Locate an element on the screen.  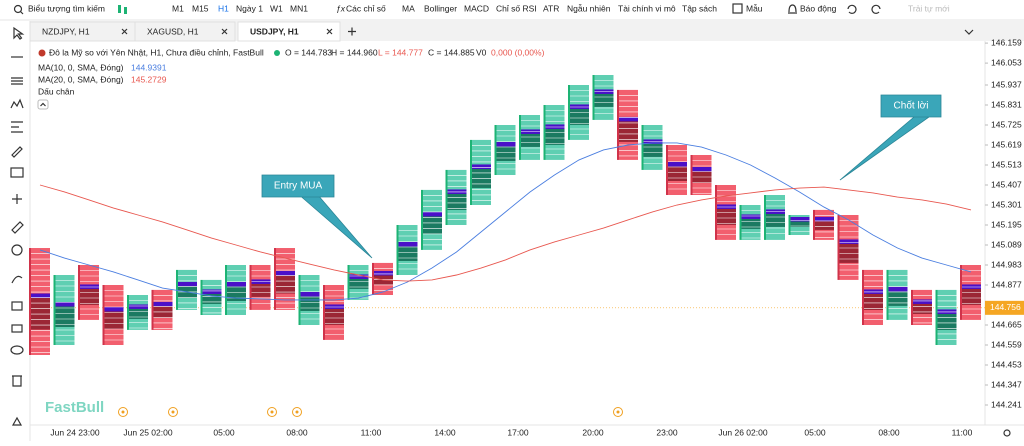
settings-icon is located at coordinates (1007, 433).